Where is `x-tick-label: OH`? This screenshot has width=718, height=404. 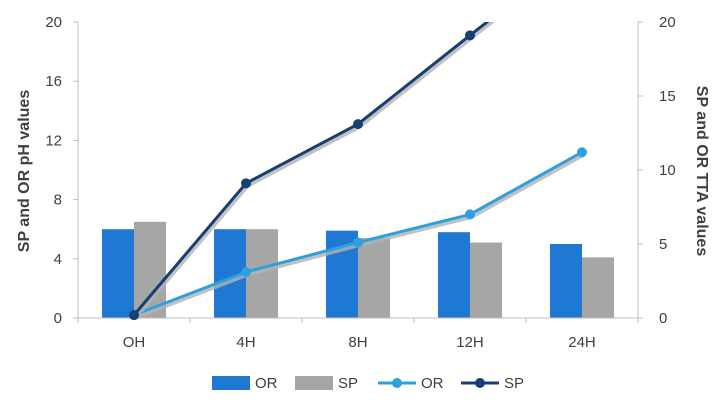 x-tick-label: OH is located at coordinates (134, 342).